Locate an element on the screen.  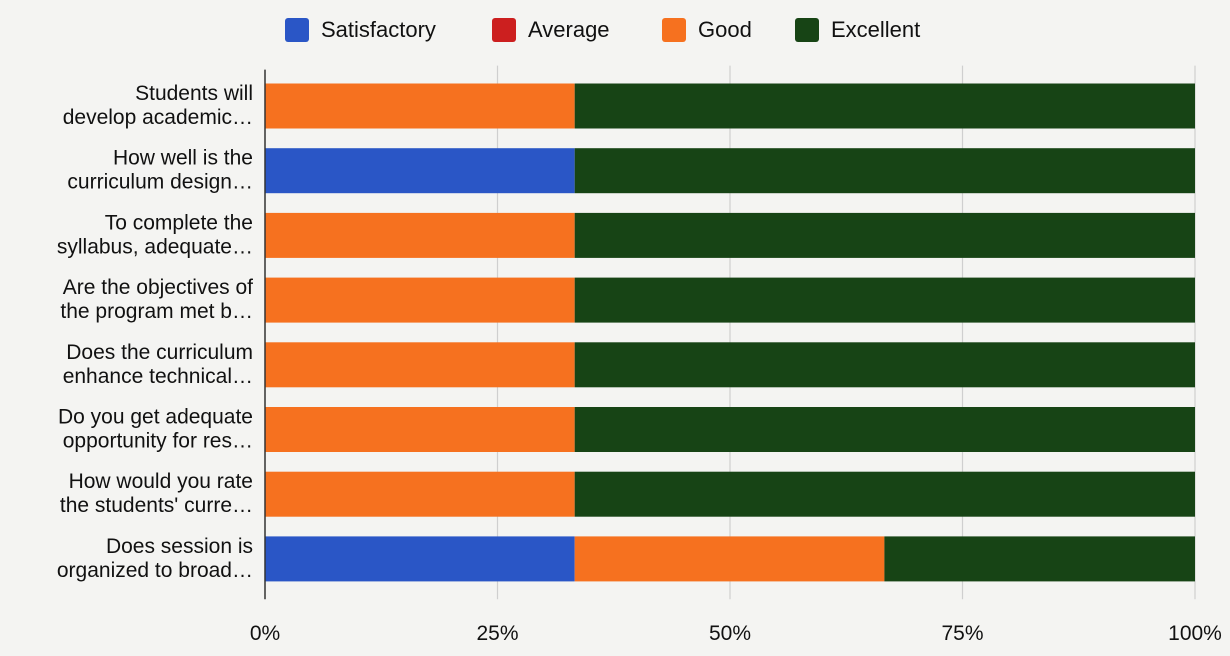
x-tick-label: 75% is located at coordinates (962, 633).